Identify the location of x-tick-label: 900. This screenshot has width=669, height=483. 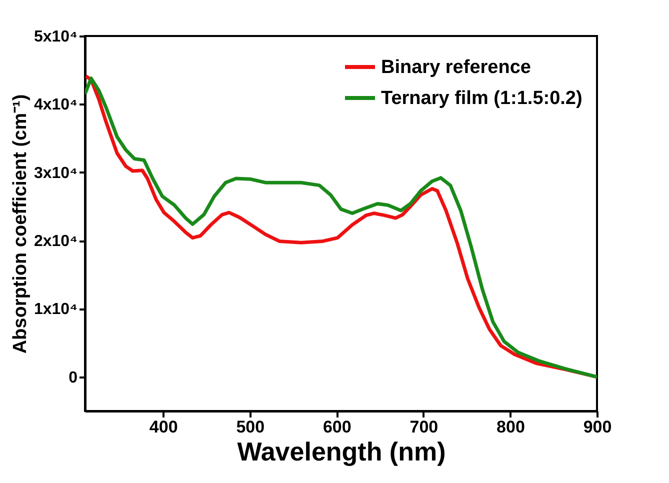
(597, 427).